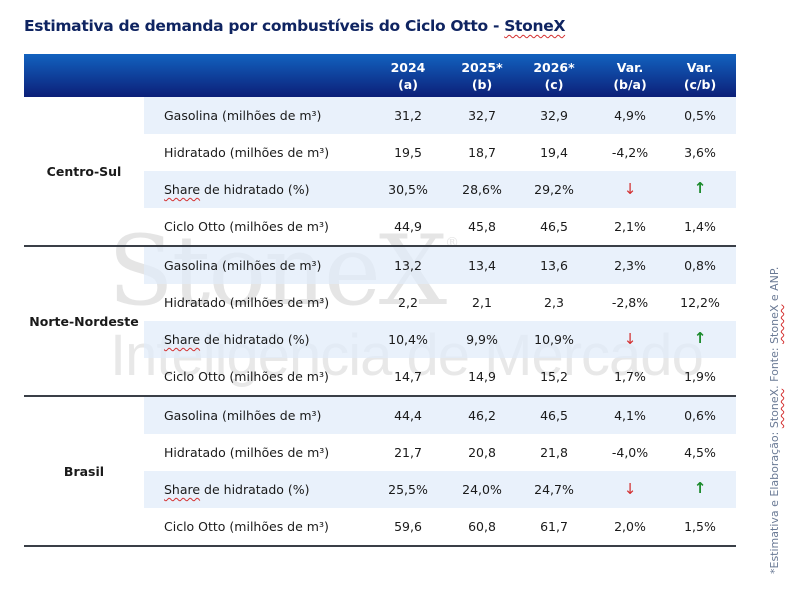 The height and width of the screenshot is (592, 797). Describe the element at coordinates (84, 321) in the screenshot. I see `region-label: Norte-Nordeste` at that location.